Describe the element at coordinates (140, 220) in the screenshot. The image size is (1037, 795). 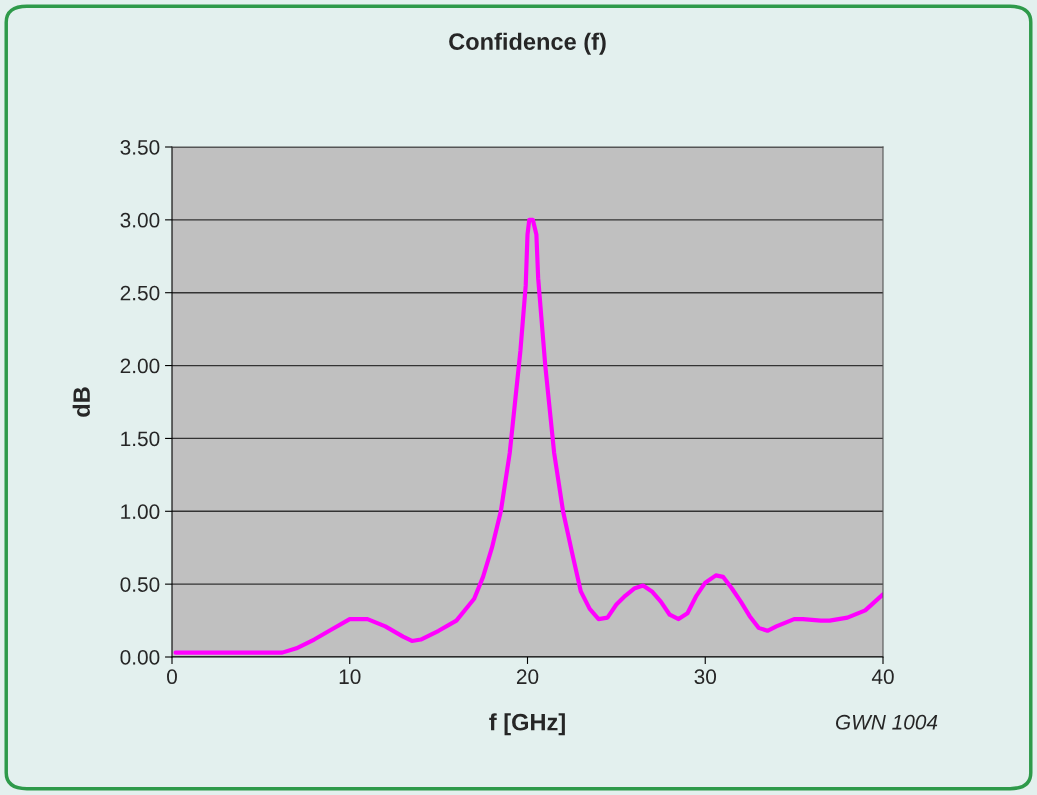
I see `y-tick-label: 3.00` at that location.